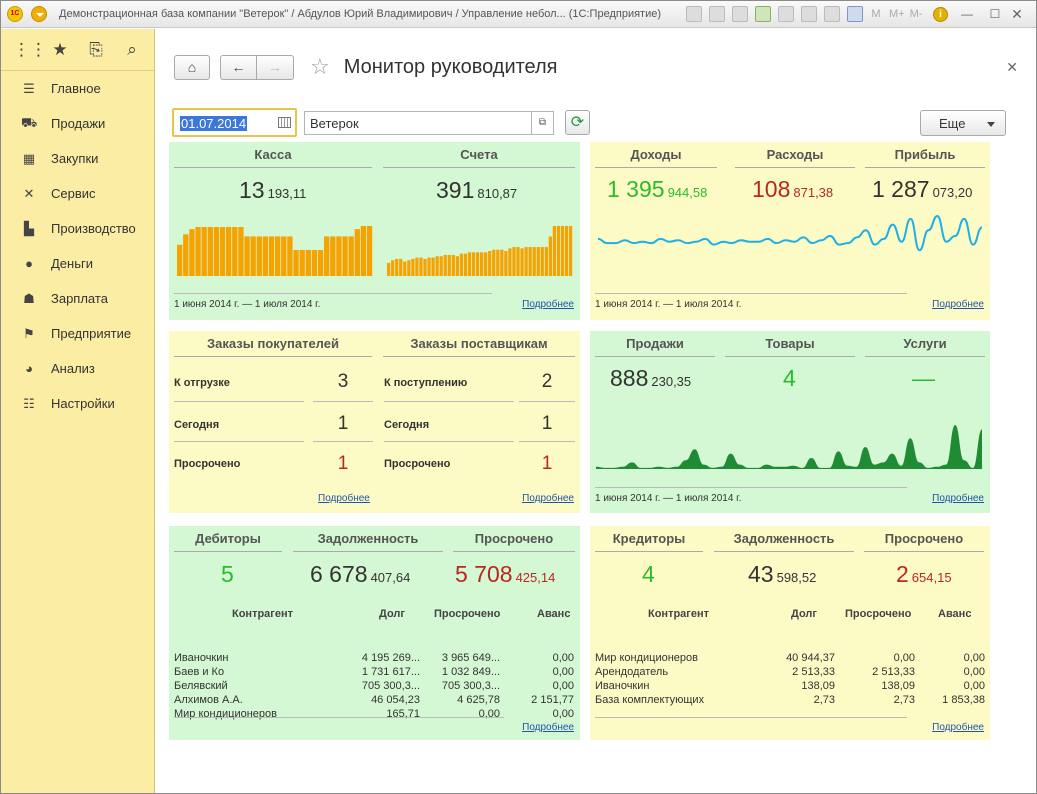 The height and width of the screenshot is (794, 1037). What do you see at coordinates (636, 189) in the screenshot?
I see `income-int: 1 395` at bounding box center [636, 189].